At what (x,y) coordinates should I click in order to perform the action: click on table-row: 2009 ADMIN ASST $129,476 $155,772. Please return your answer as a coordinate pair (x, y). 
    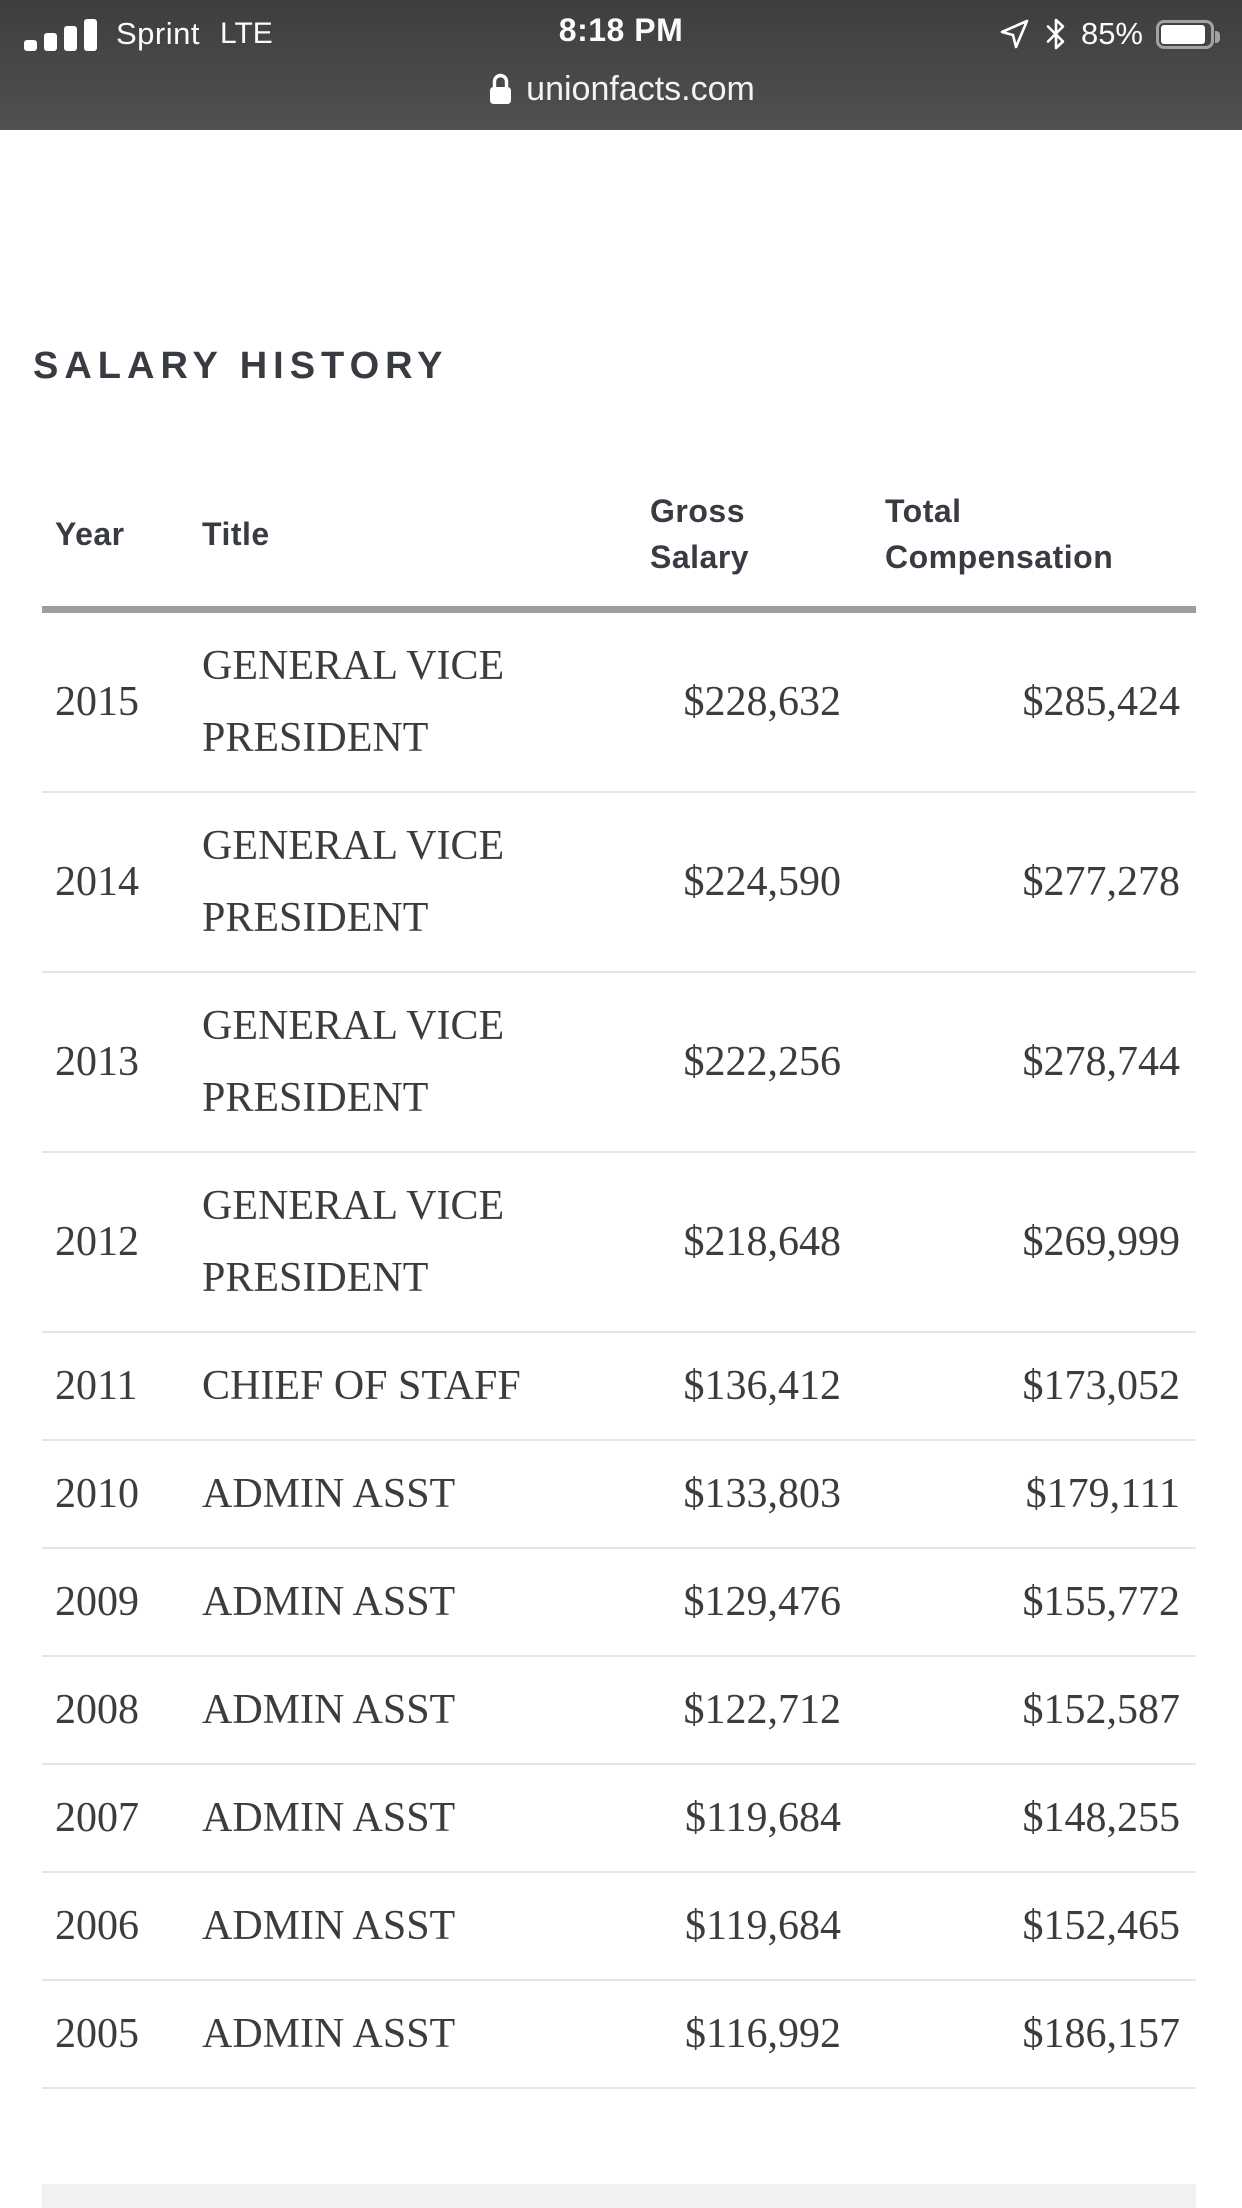
    Looking at the image, I should click on (619, 1602).